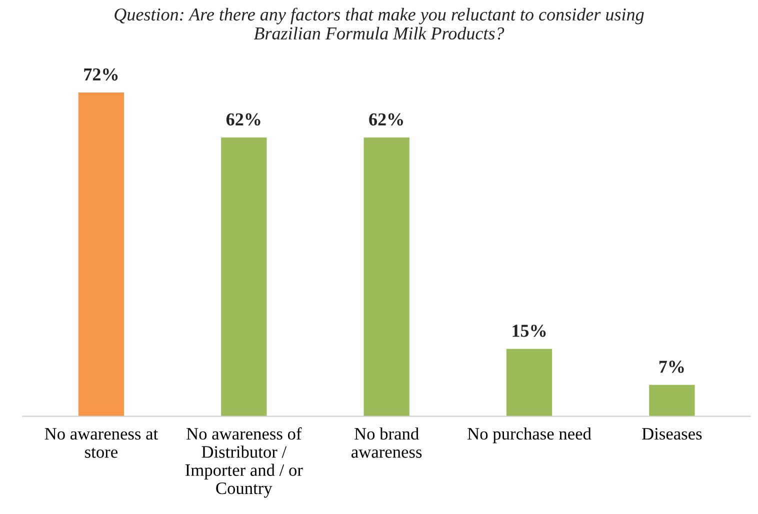 Image resolution: width=758 pixels, height=514 pixels. What do you see at coordinates (672, 434) in the screenshot?
I see `x-tick-label: Diseases` at bounding box center [672, 434].